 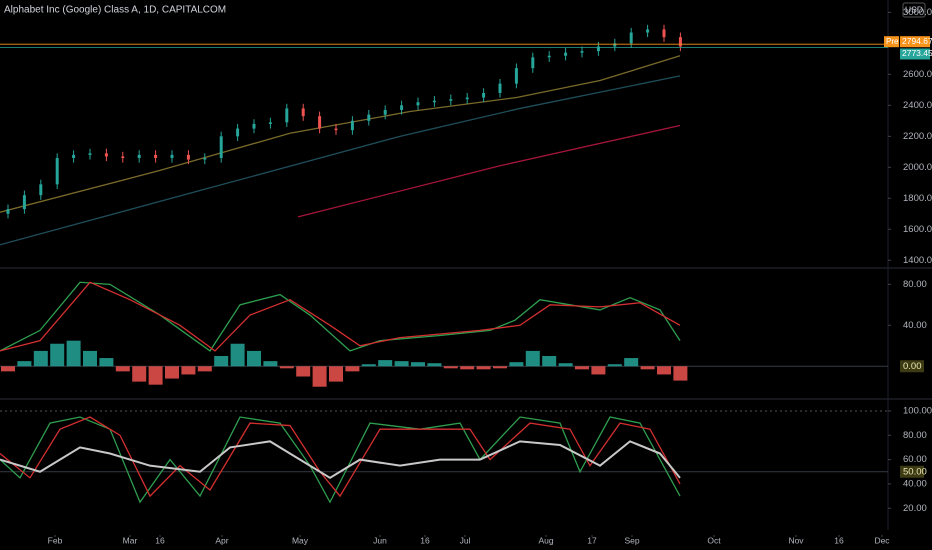 What do you see at coordinates (631, 540) in the screenshot?
I see `x-tick-label: Sep` at bounding box center [631, 540].